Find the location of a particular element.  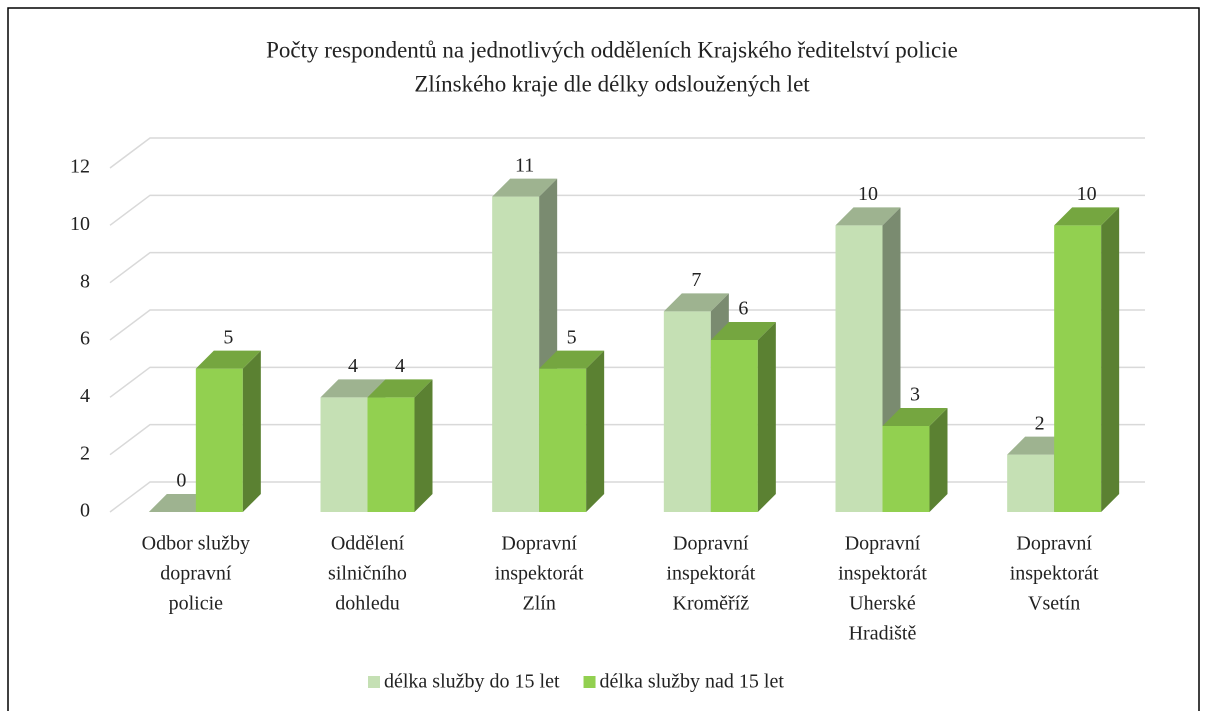

data-label: 0 is located at coordinates (181, 481).